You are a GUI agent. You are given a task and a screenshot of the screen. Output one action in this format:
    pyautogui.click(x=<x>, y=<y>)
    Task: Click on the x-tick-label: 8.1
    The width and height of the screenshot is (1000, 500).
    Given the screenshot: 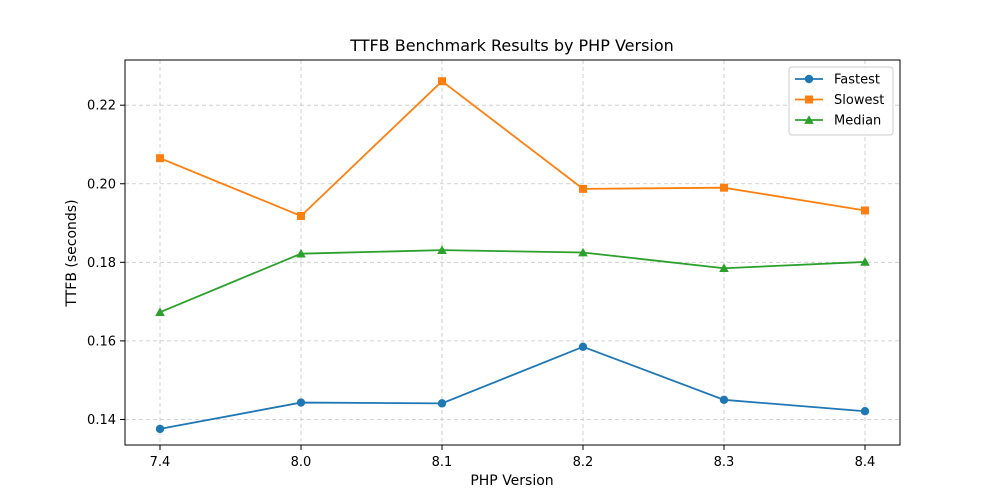 What is the action you would take?
    pyautogui.click(x=442, y=462)
    